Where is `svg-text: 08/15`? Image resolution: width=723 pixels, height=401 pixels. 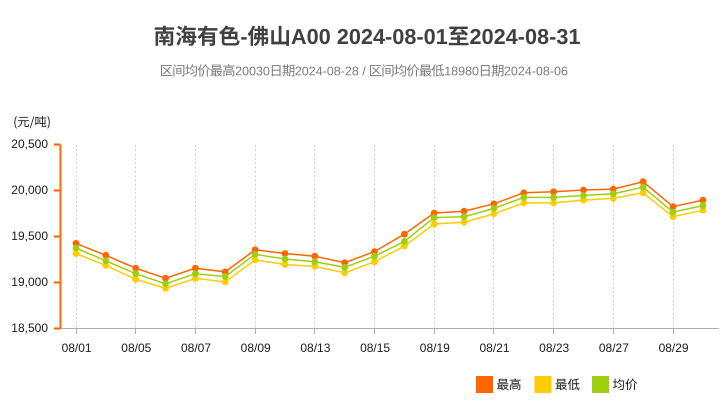
svg-text: 08/15 is located at coordinates (375, 348).